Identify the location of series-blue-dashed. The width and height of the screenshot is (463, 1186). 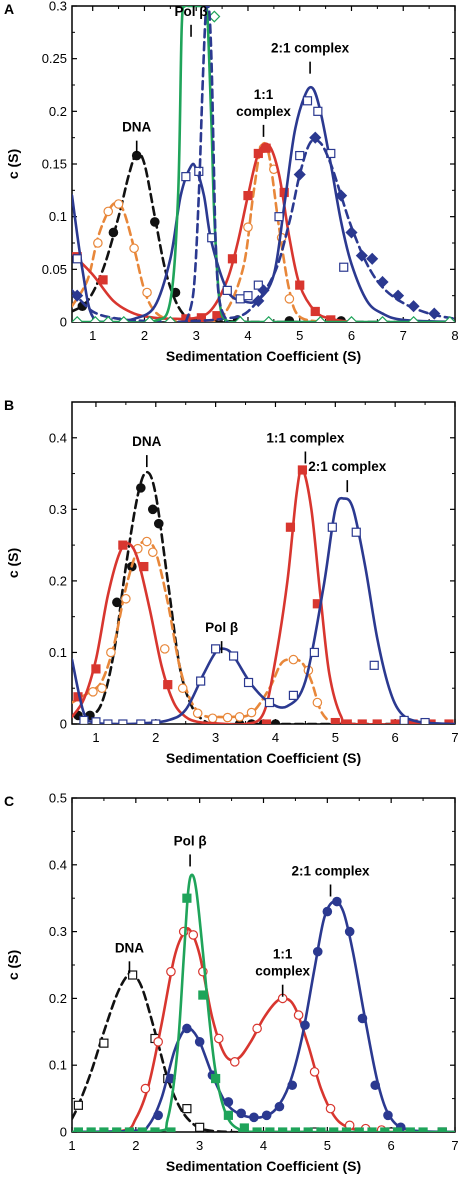
(206, 164).